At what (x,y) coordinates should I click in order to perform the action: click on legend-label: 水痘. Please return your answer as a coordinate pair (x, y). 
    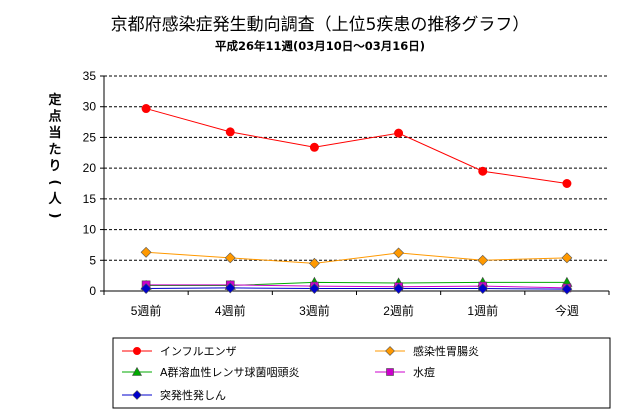
    Looking at the image, I should click on (424, 372).